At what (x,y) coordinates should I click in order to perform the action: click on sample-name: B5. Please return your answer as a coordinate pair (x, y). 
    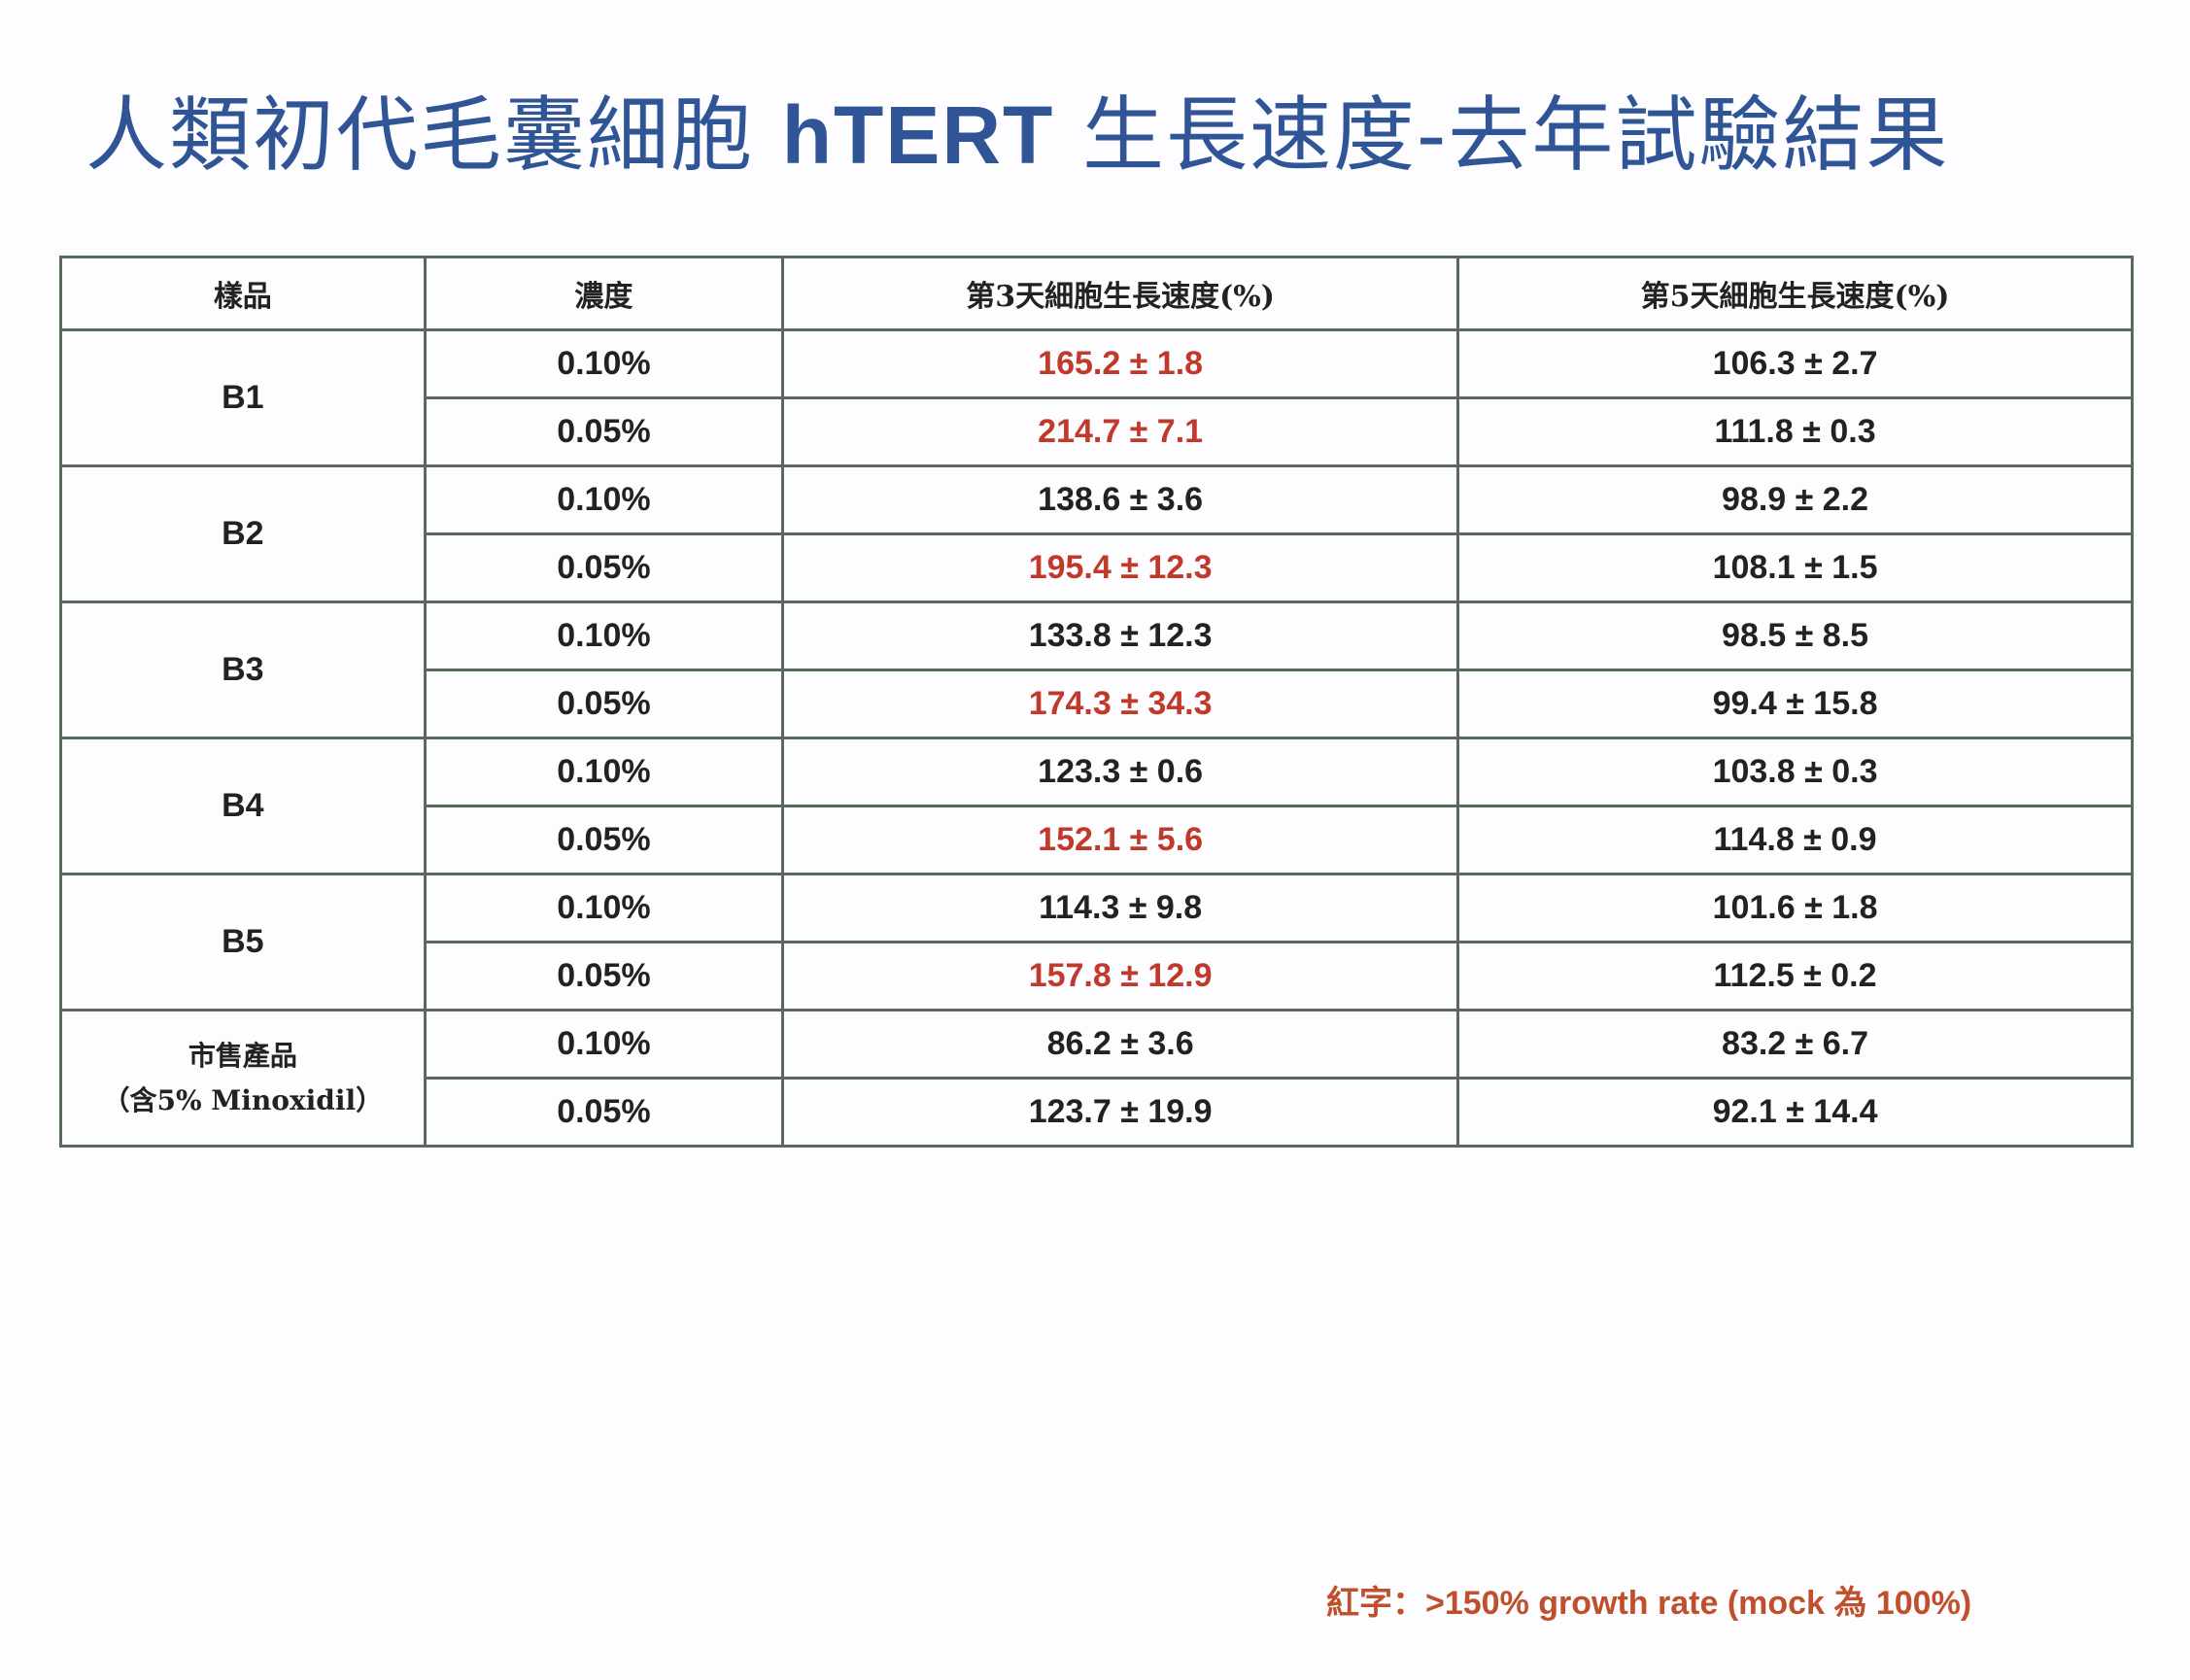
    Looking at the image, I should click on (243, 941).